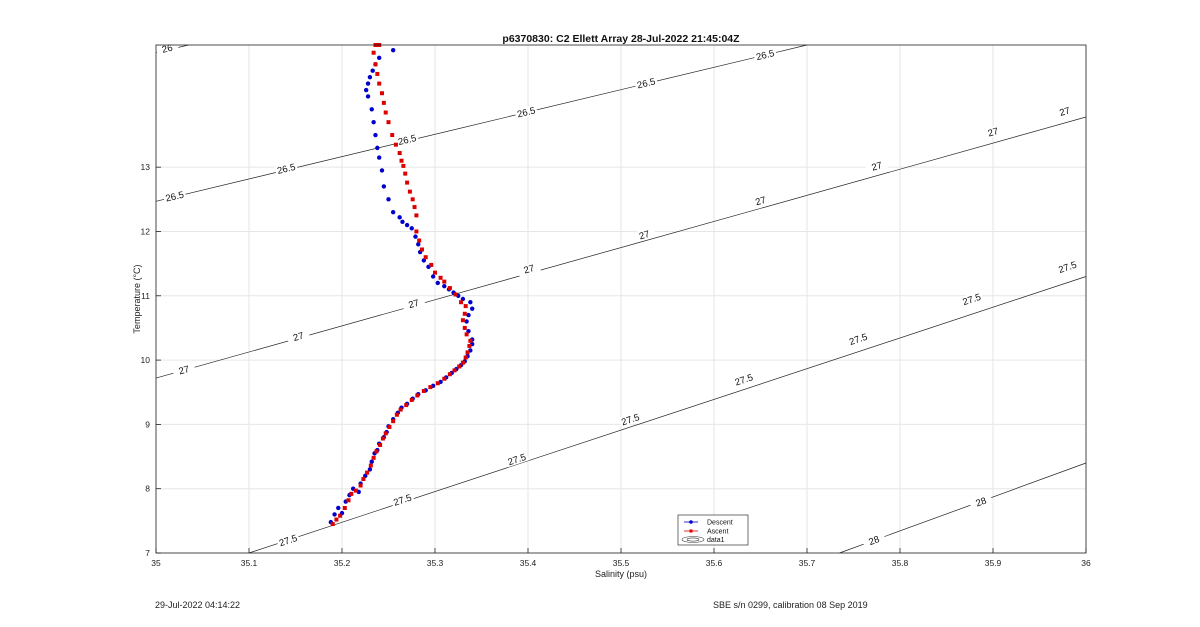 This screenshot has height=627, width=1200. Describe the element at coordinates (693, 539) in the screenshot. I see `legend-data1-icon-inner` at that location.